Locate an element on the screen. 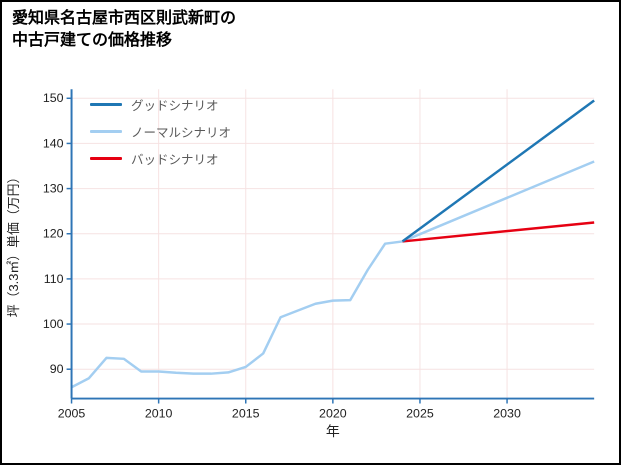 This screenshot has height=465, width=621. y-tick-label: 140 is located at coordinates (53, 143).